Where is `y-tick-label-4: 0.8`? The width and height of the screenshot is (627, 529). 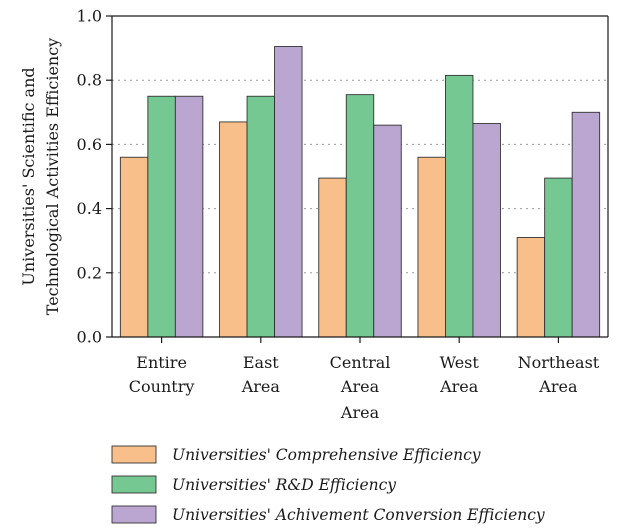 y-tick-label-4: 0.8 is located at coordinates (89, 80).